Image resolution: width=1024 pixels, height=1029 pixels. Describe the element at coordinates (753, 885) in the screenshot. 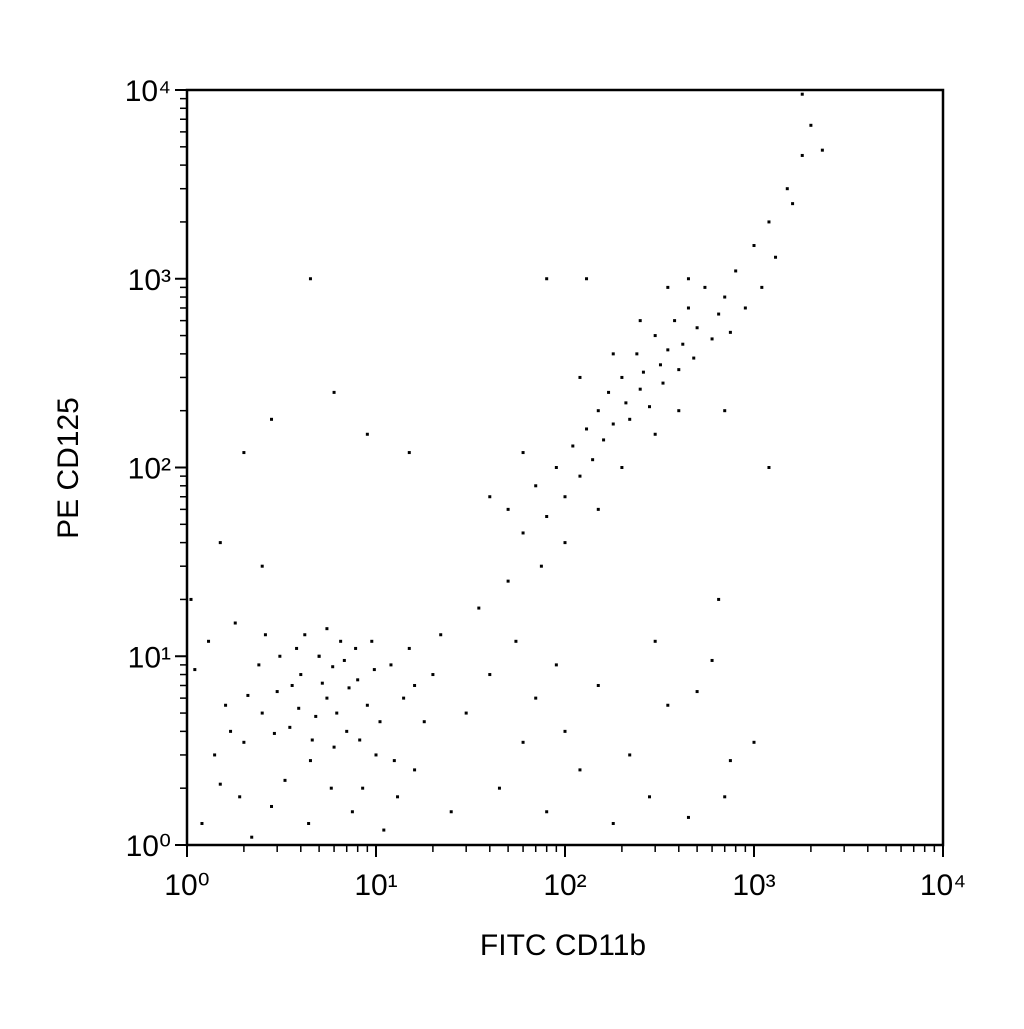

I see `x-tick-label: 10³` at that location.